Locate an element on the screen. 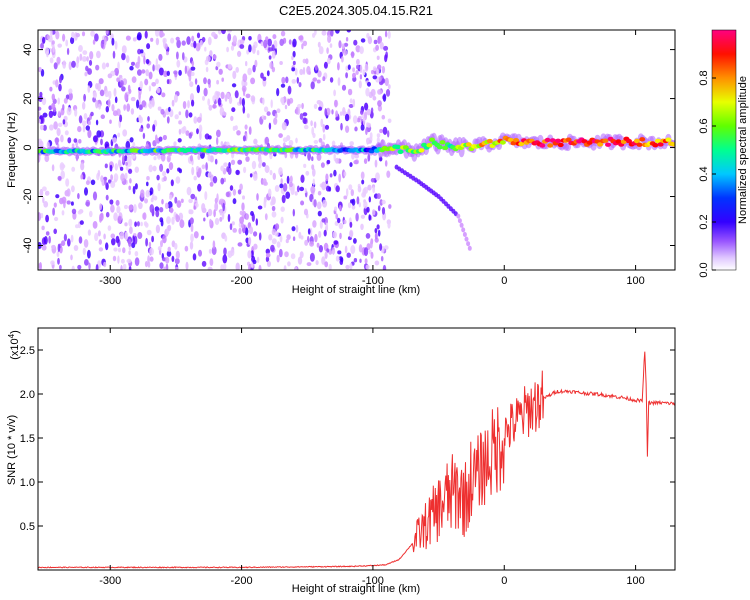 The width and height of the screenshot is (750, 600). y-tick-label: 1.0 is located at coordinates (27, 483).